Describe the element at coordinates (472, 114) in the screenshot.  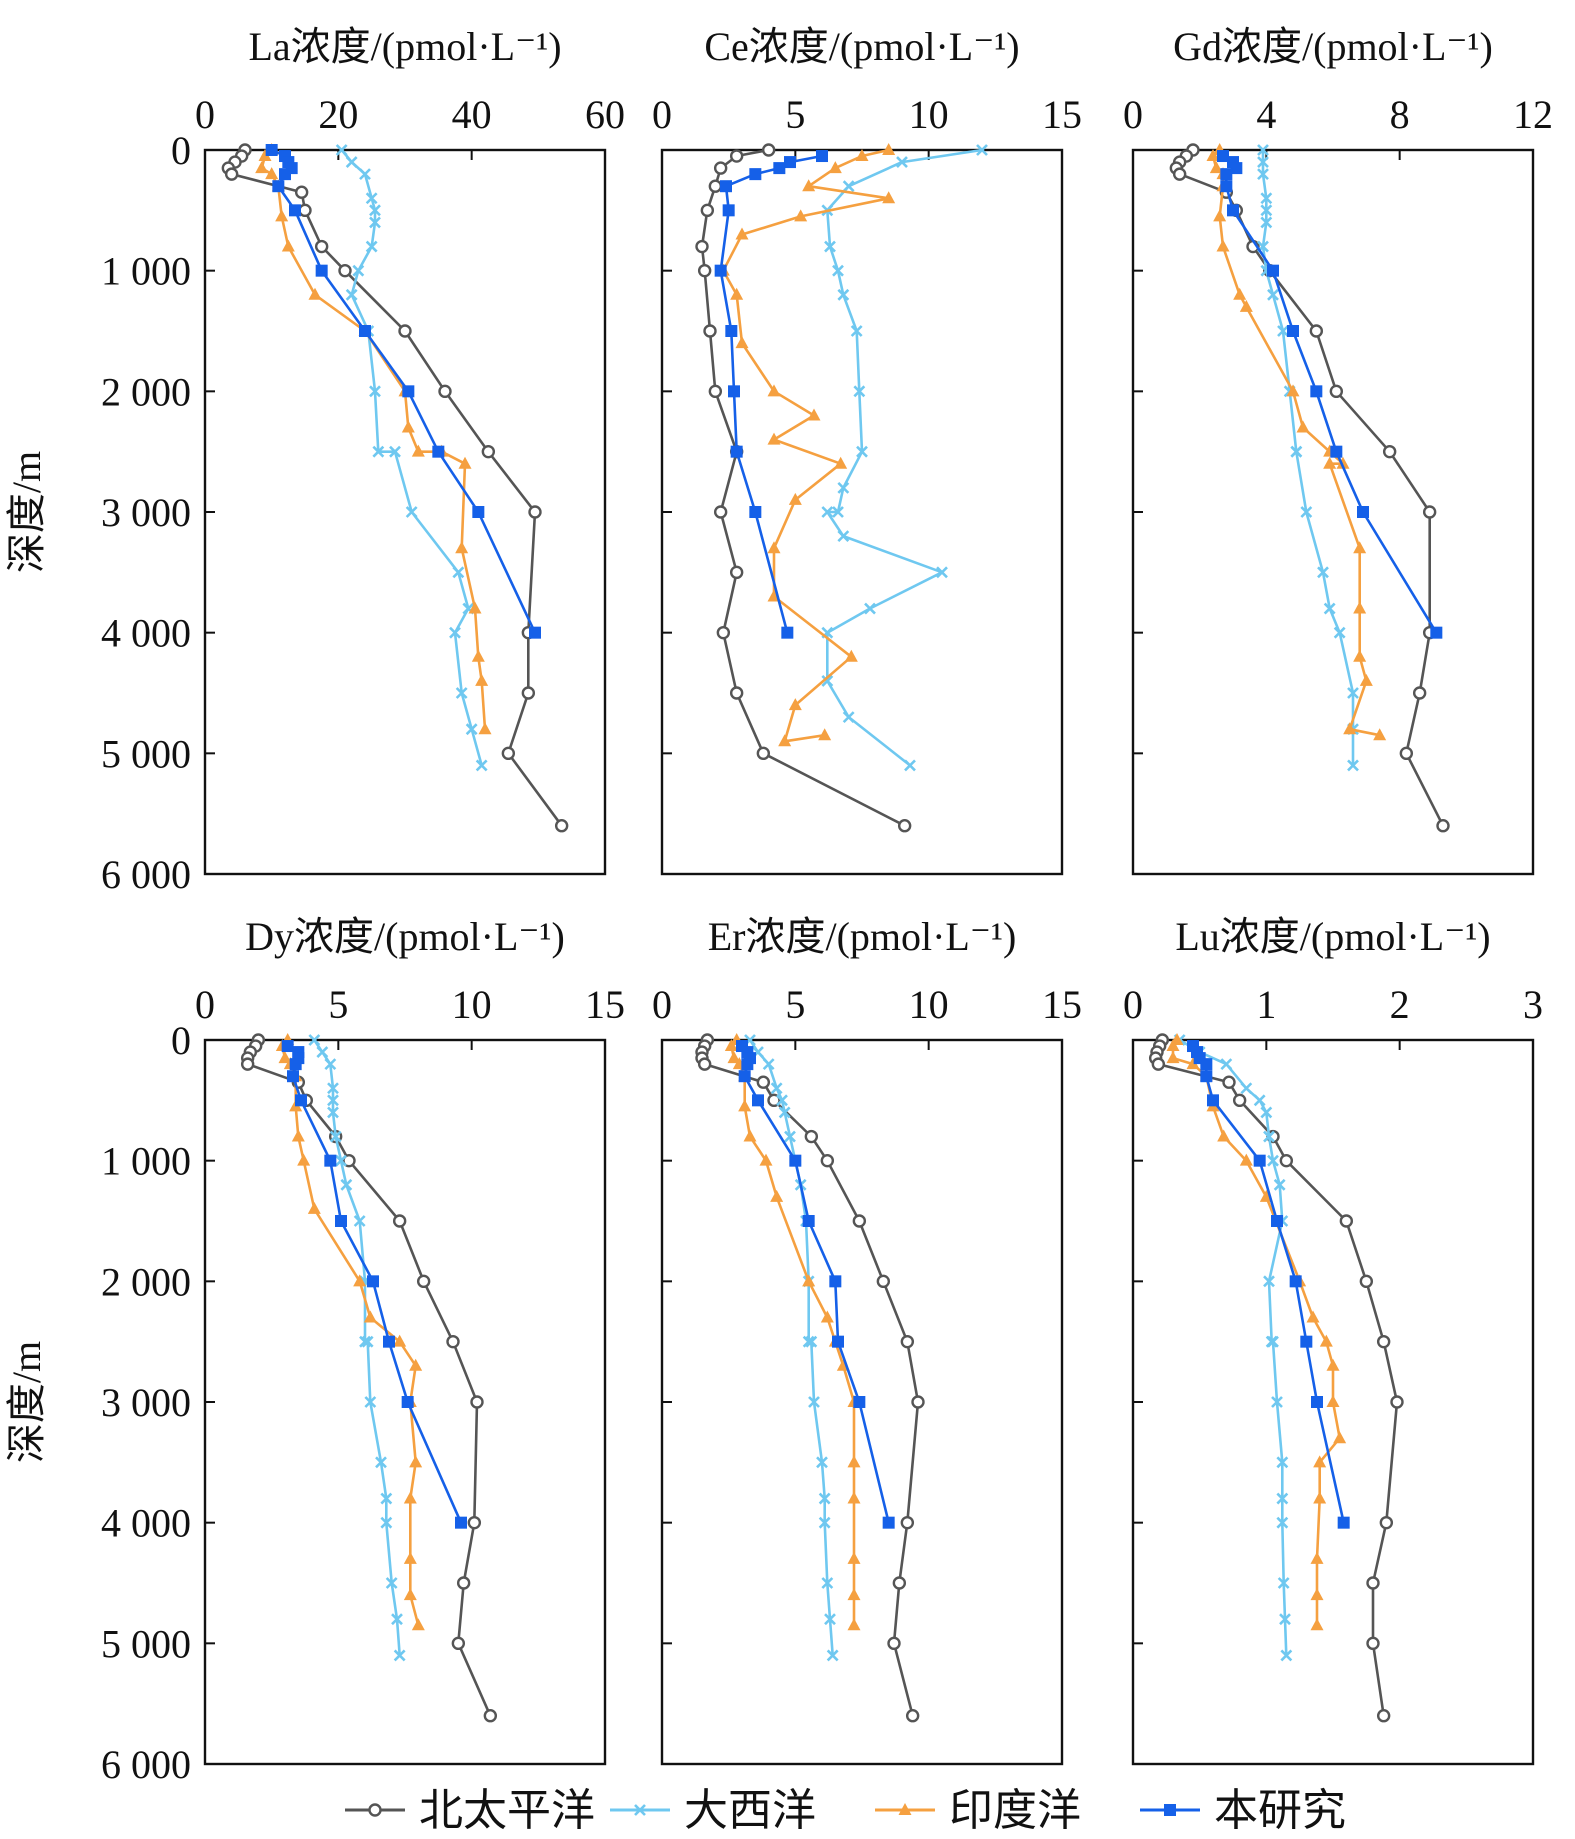
I see `x-tick-label: 40` at that location.